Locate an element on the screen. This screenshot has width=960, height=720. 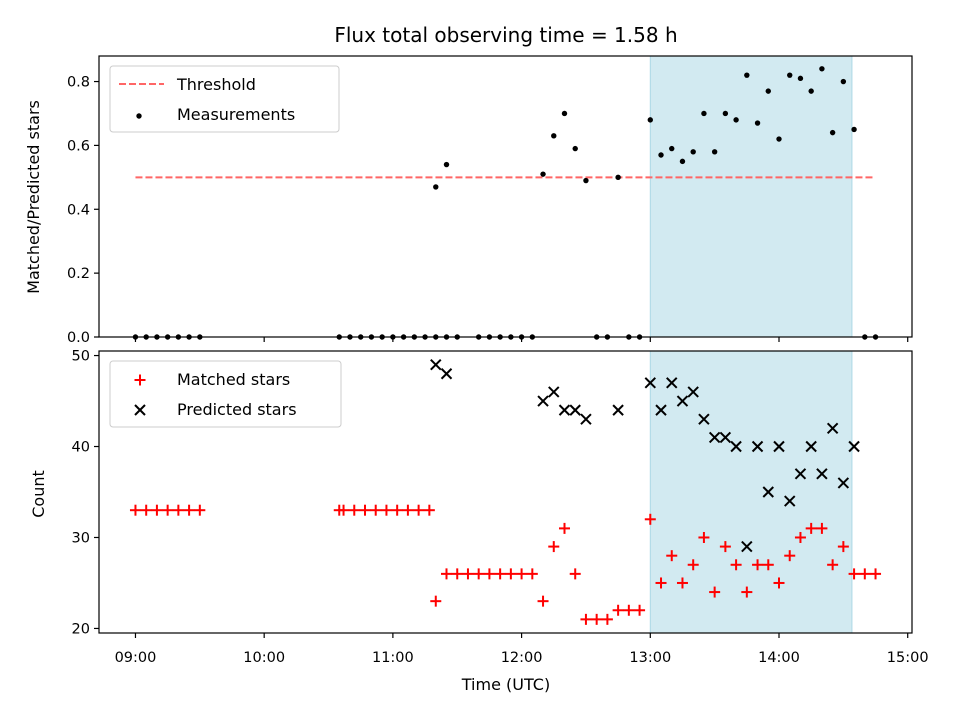
legend-predicted-swatch is located at coordinates (140, 410).